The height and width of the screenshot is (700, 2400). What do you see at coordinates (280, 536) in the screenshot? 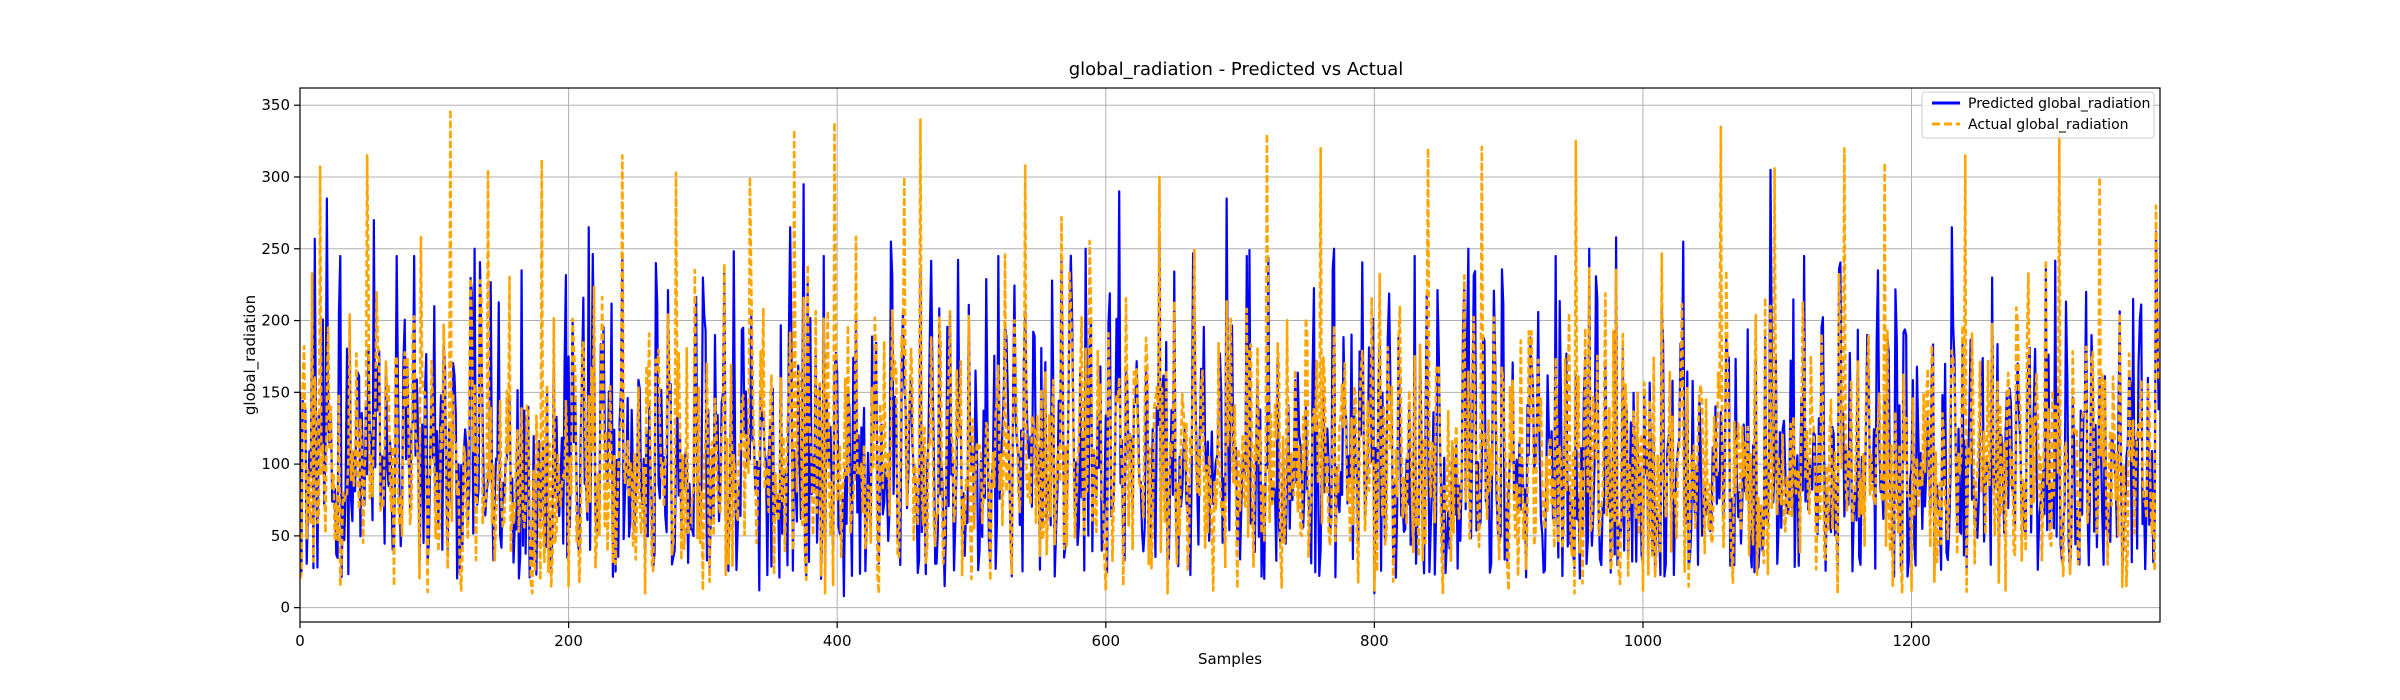
I see `y-tick-label: 50` at bounding box center [280, 536].